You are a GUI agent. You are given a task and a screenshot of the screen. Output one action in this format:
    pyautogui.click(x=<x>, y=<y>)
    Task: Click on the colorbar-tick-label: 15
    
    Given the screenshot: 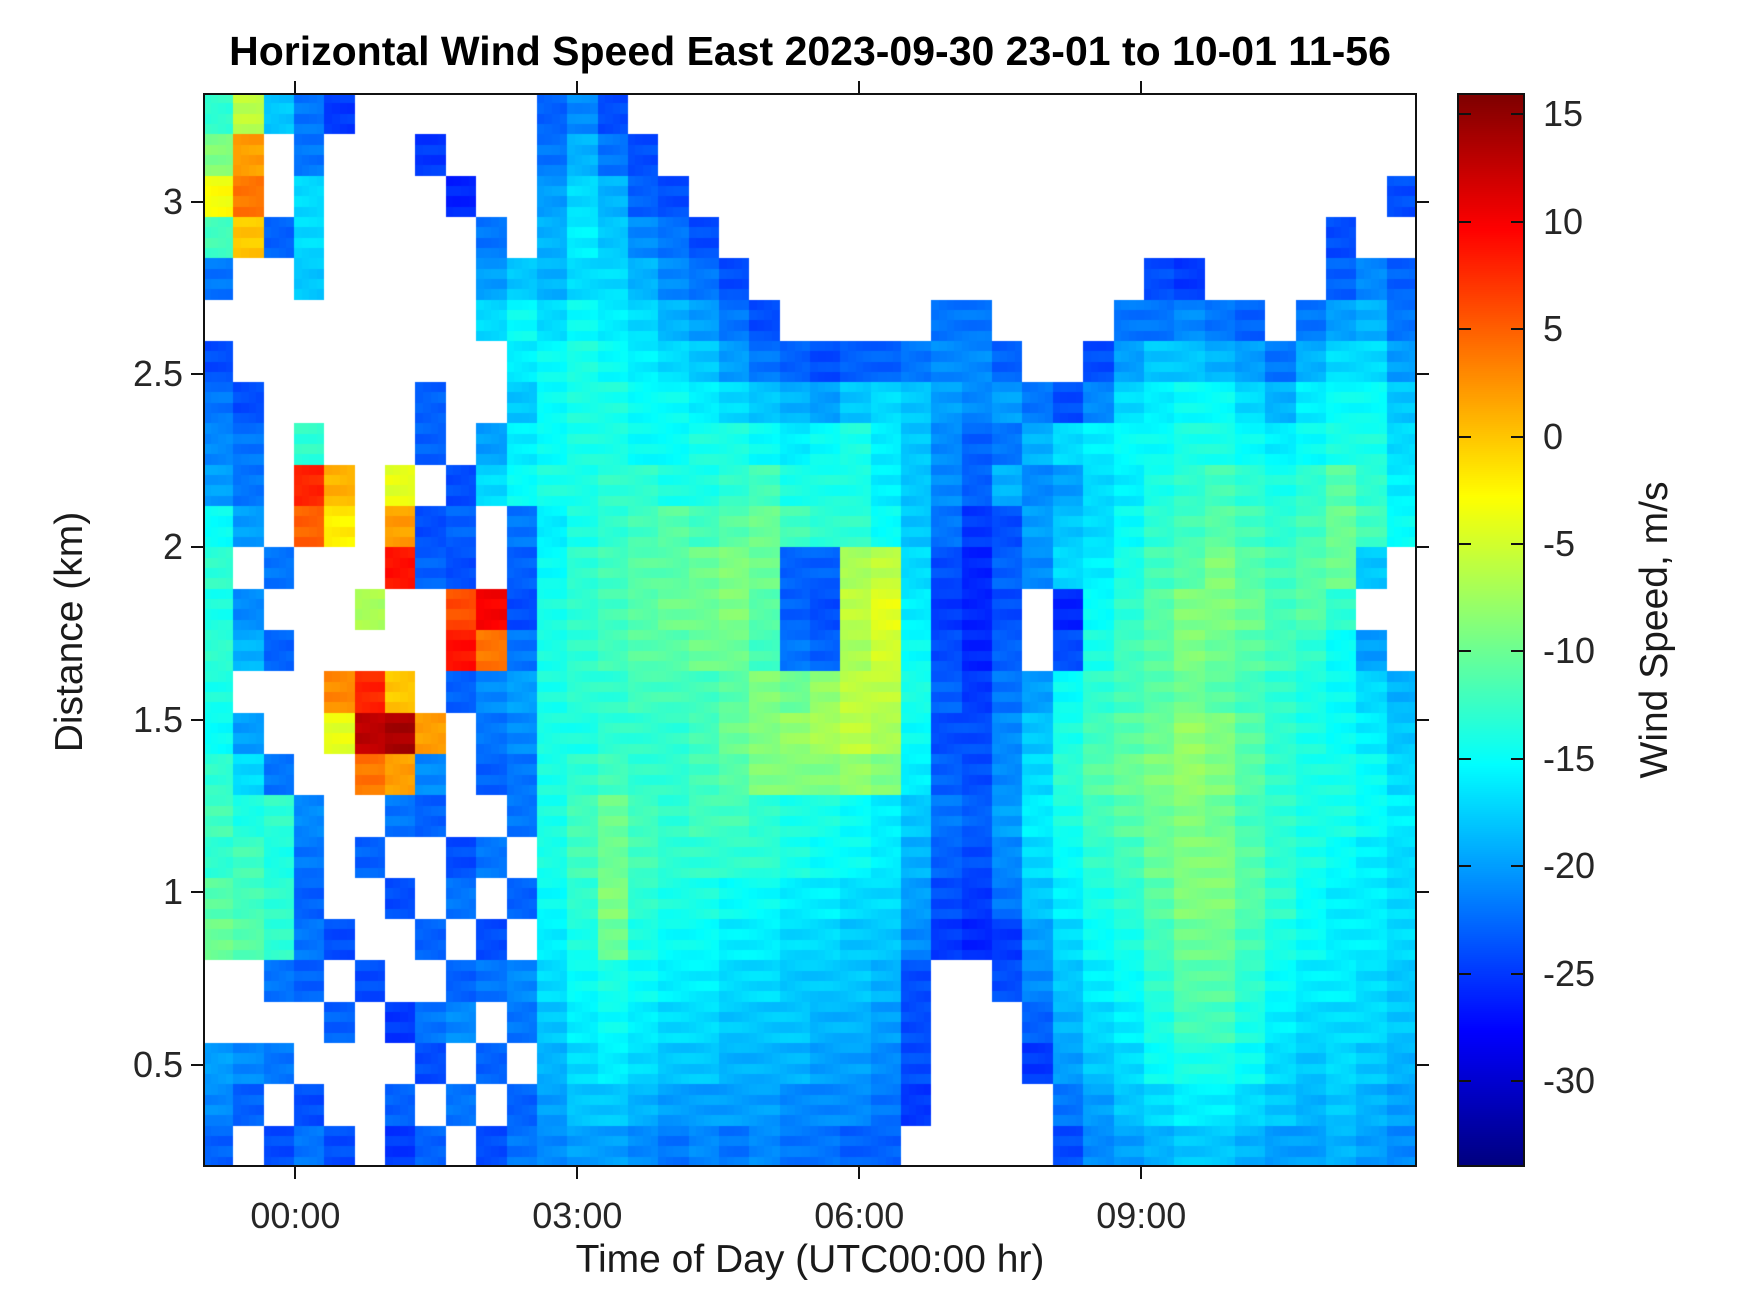 What is the action you would take?
    pyautogui.click(x=1563, y=114)
    